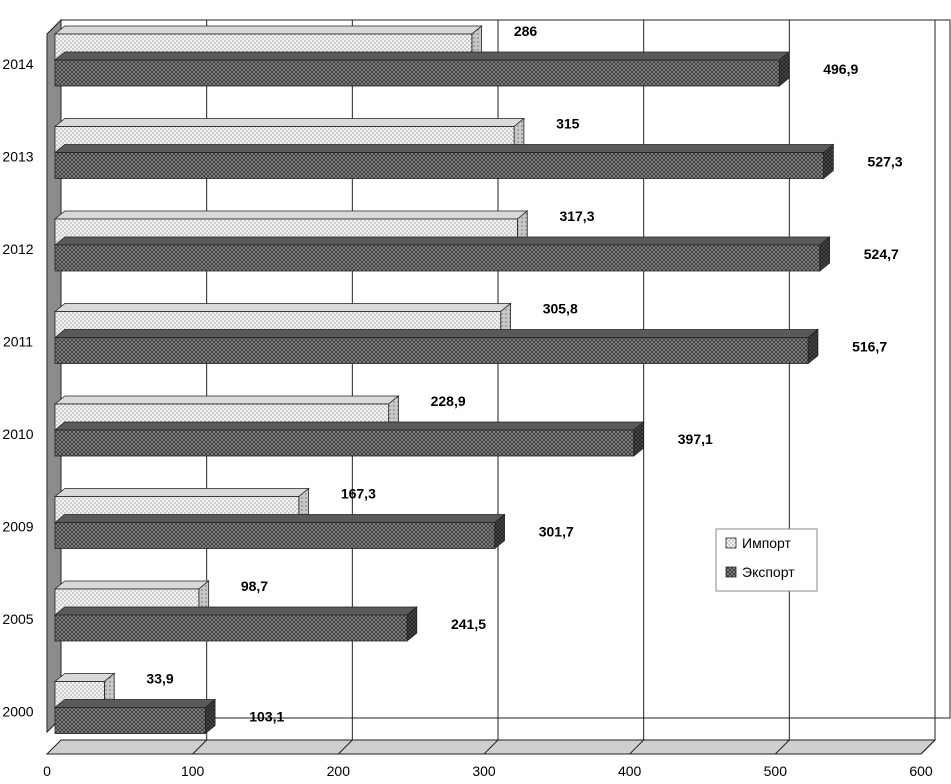 The image size is (951, 784). I want to click on legend-entry: Импорт, so click(767, 543).